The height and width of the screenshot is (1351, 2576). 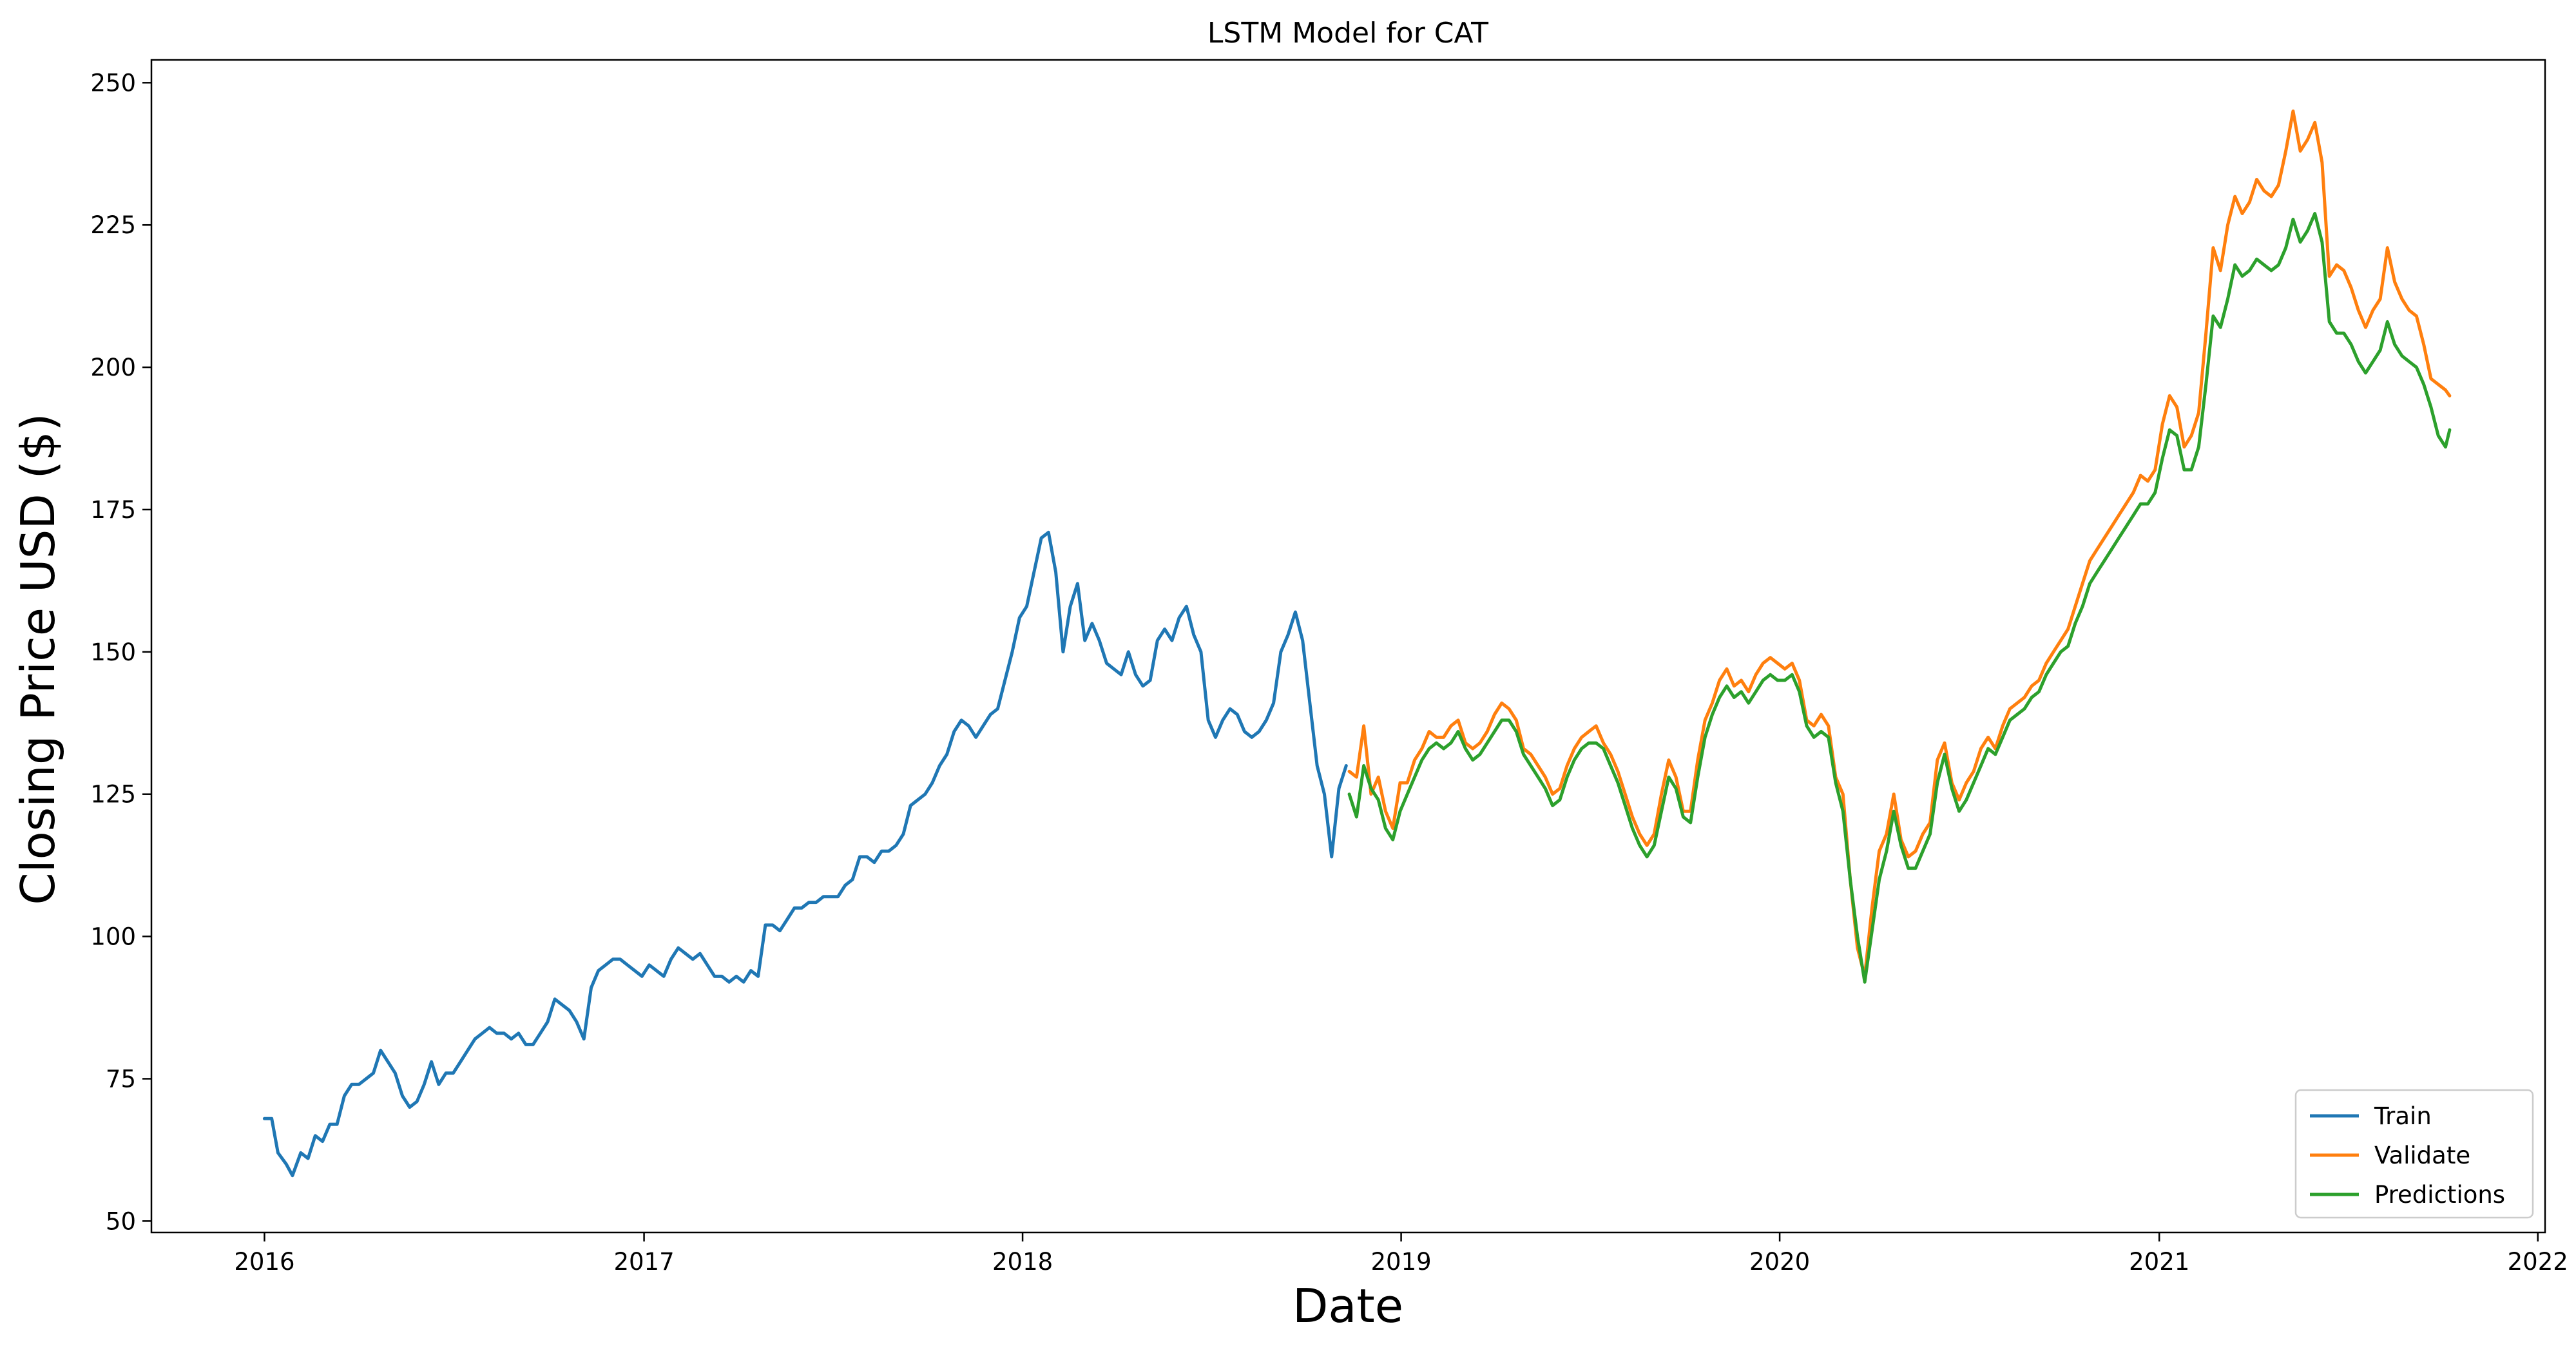 I want to click on y-tick-label: 50, so click(x=121, y=1221).